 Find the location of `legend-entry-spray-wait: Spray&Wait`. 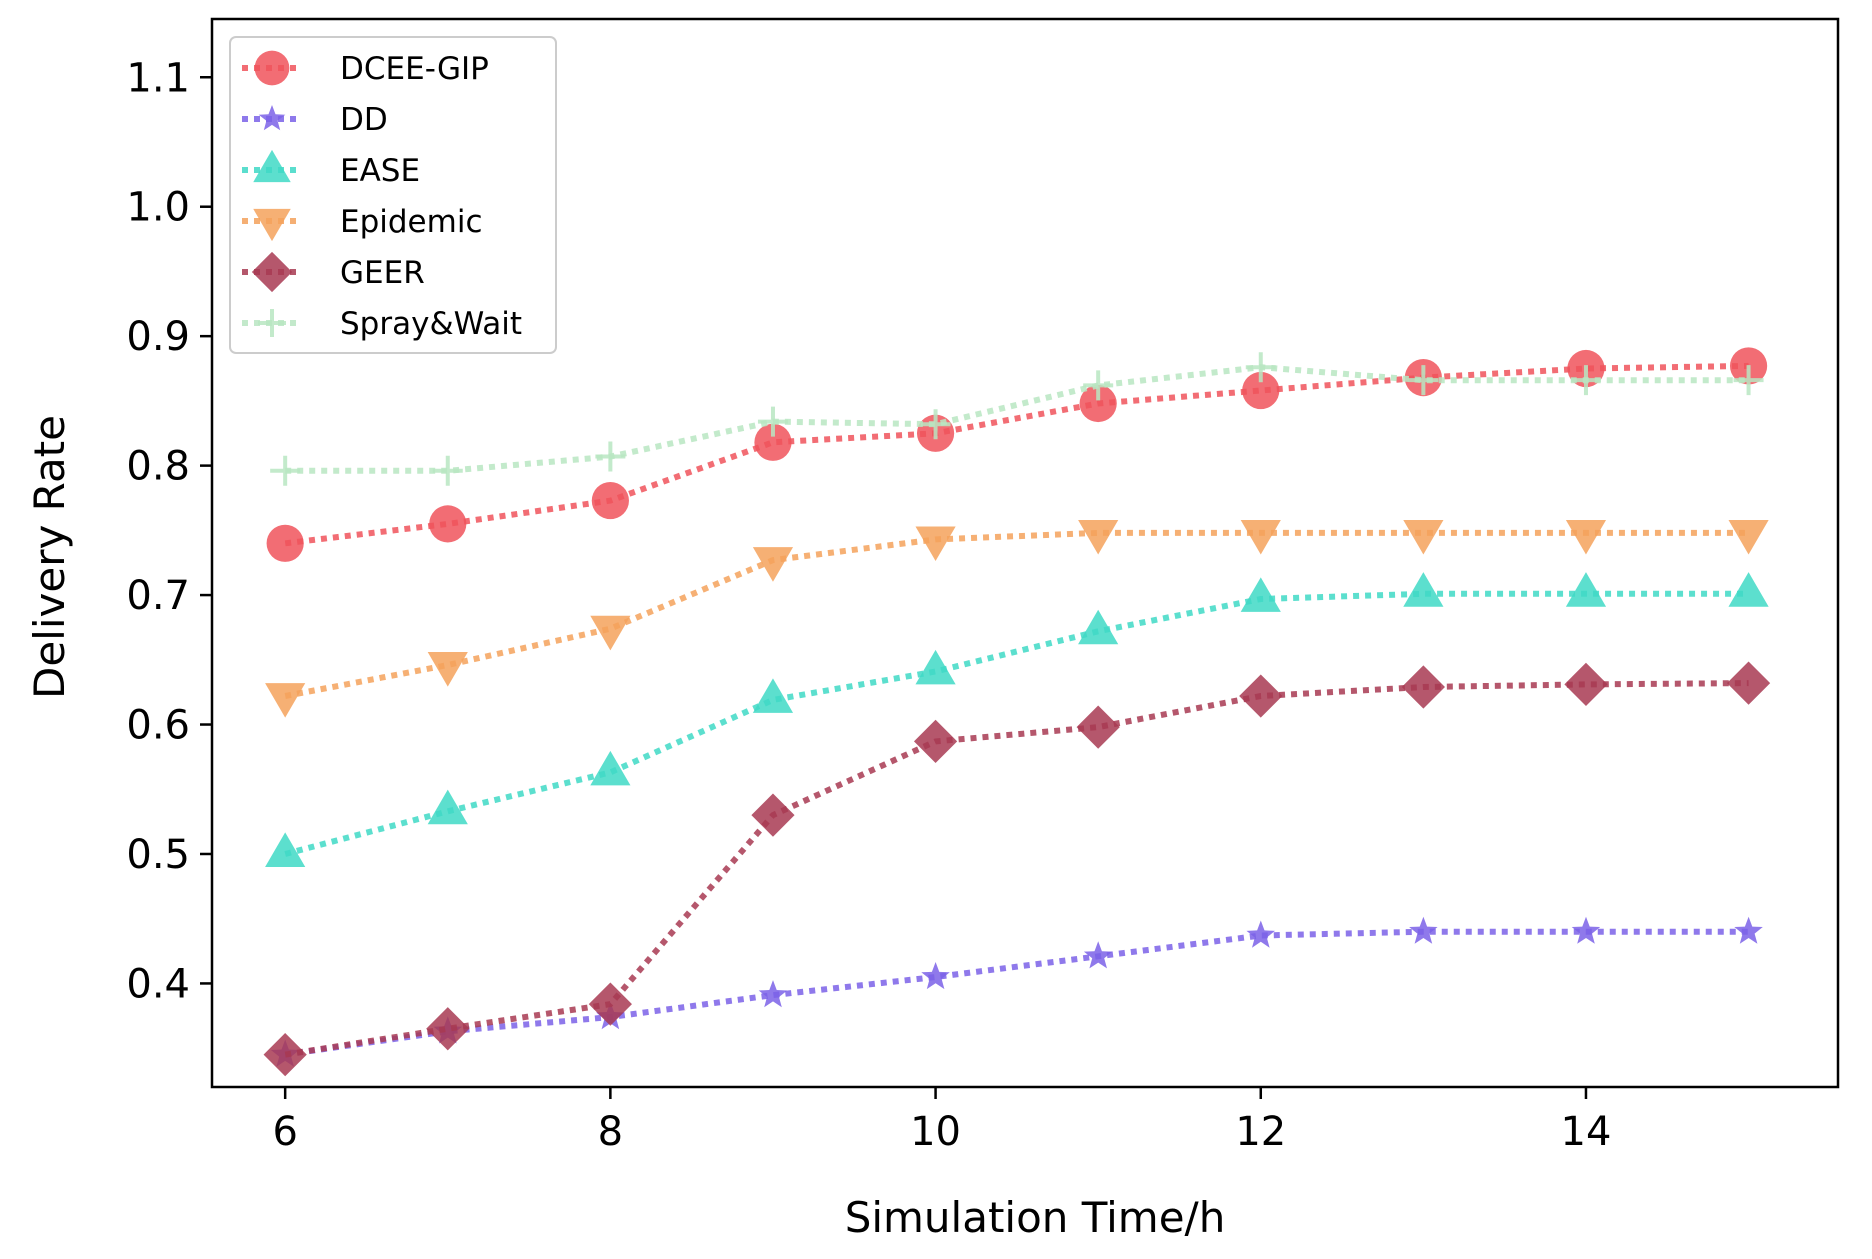

legend-entry-spray-wait: Spray&Wait is located at coordinates (382, 324).